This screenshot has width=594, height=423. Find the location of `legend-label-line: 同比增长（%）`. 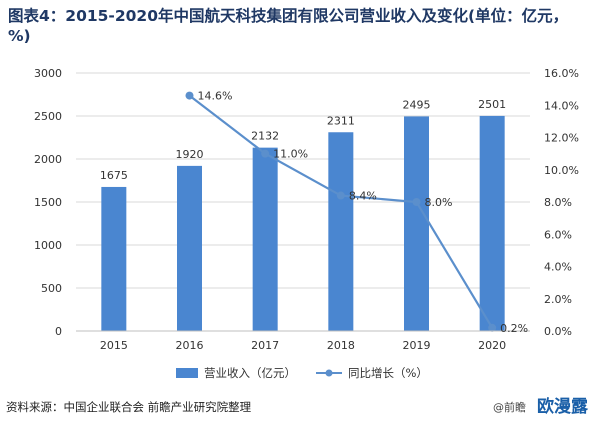

legend-label-line: 同比增长（%） is located at coordinates (388, 373).